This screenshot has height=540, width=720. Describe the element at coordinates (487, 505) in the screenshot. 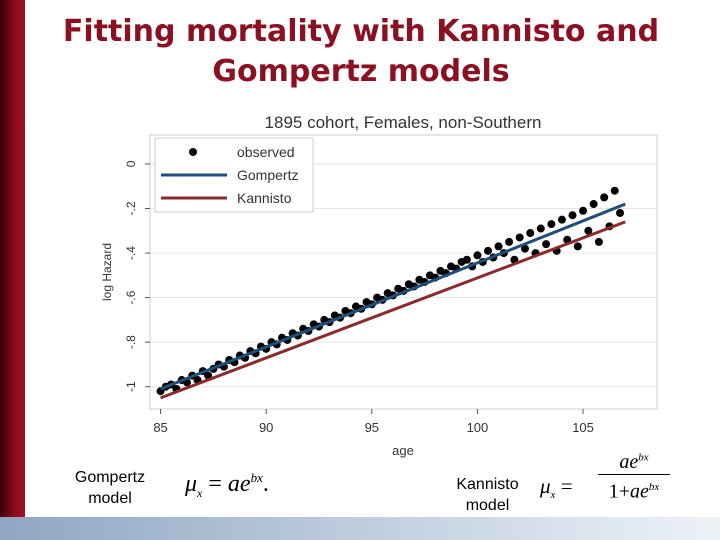

I see `kannisto-label-line-2: model` at that location.